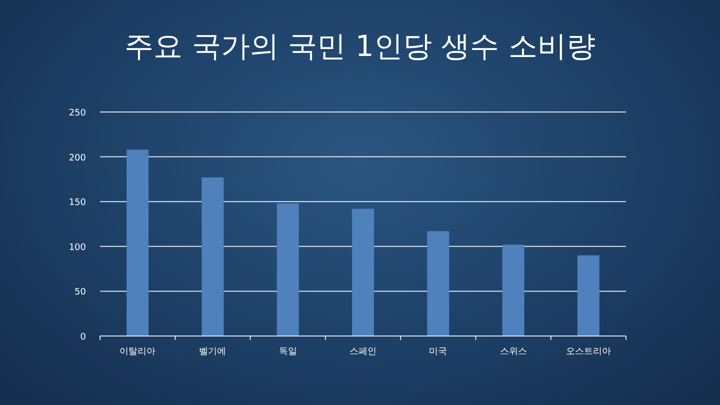 The height and width of the screenshot is (405, 720). Describe the element at coordinates (212, 352) in the screenshot. I see `x-tick-label: 벨기에` at that location.